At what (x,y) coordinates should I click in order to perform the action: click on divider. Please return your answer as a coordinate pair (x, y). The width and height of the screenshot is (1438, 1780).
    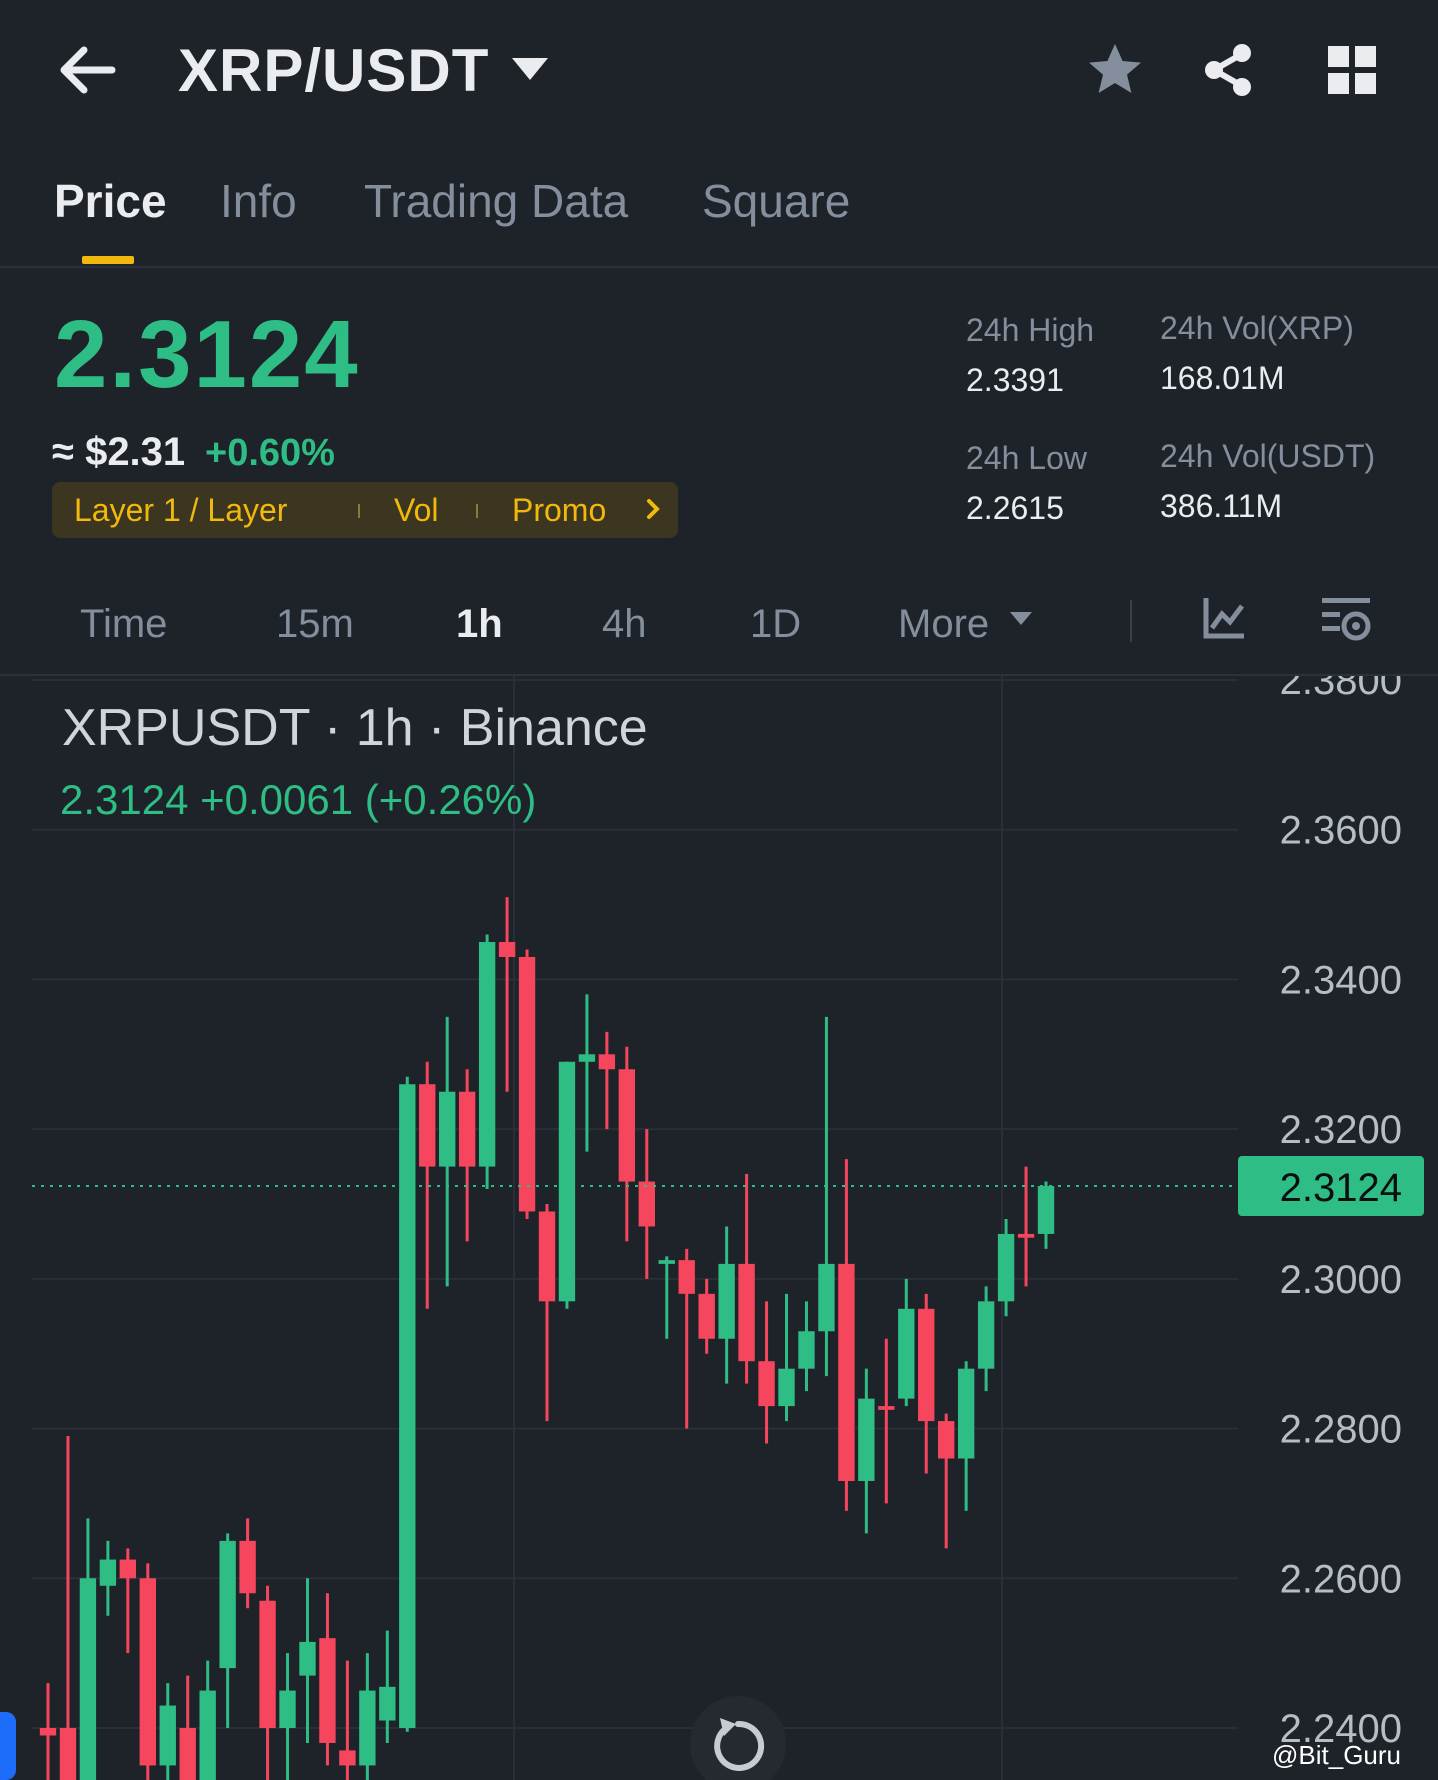
    Looking at the image, I should click on (1131, 621).